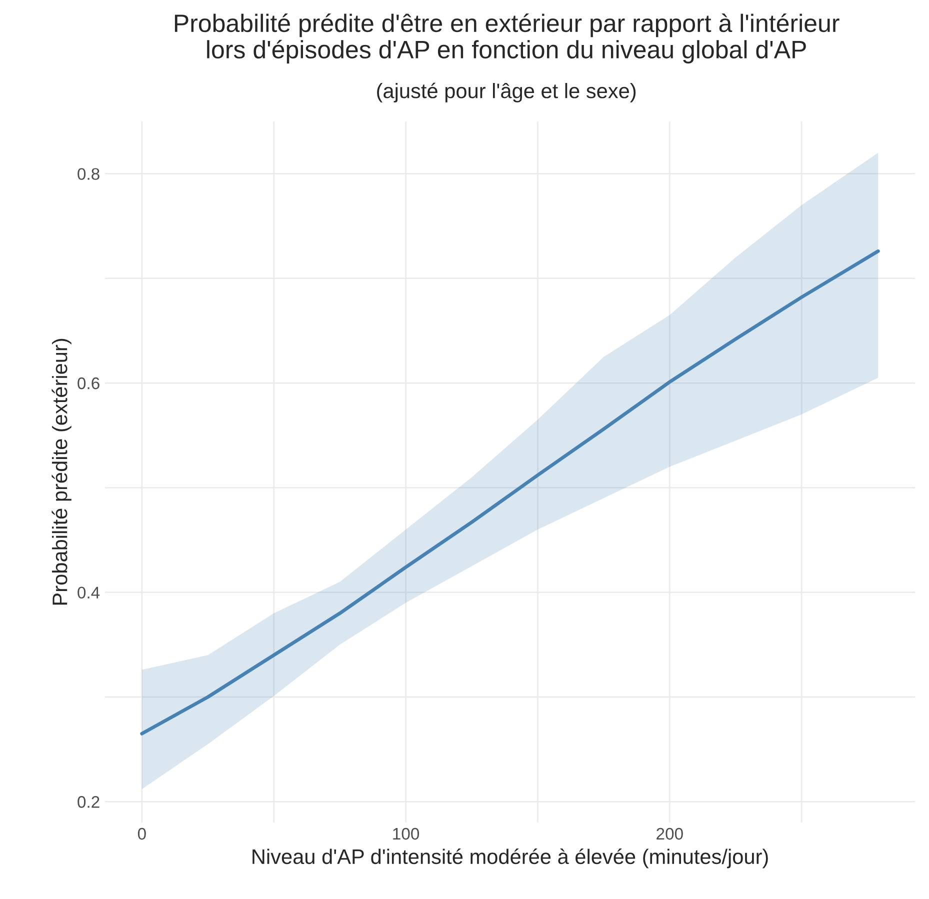 Image resolution: width=929 pixels, height=899 pixels. I want to click on y-tick-label: 0.6, so click(89, 383).